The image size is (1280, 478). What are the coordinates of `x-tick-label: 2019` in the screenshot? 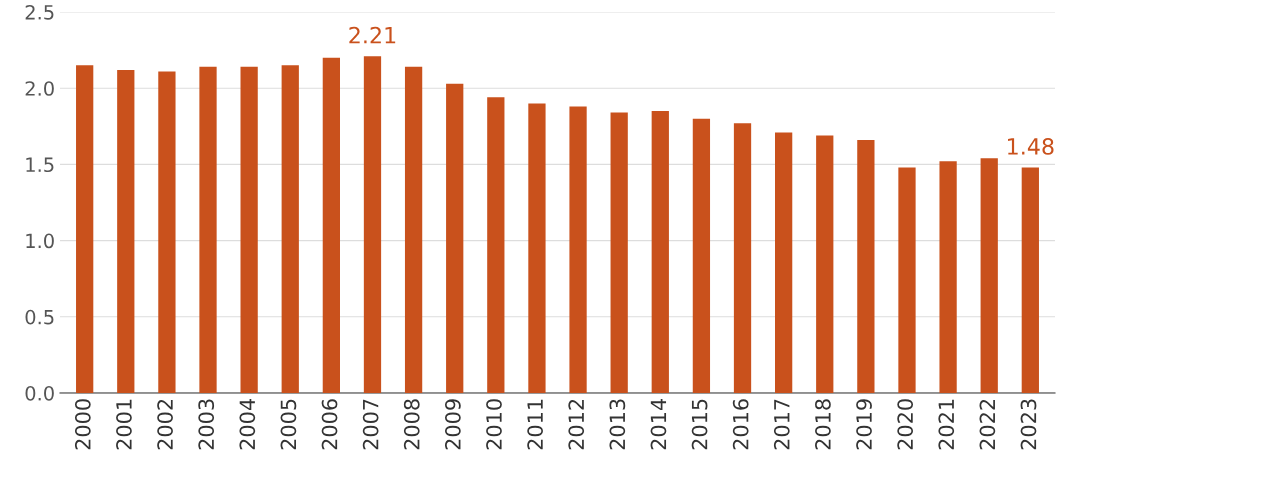 It's located at (864, 424).